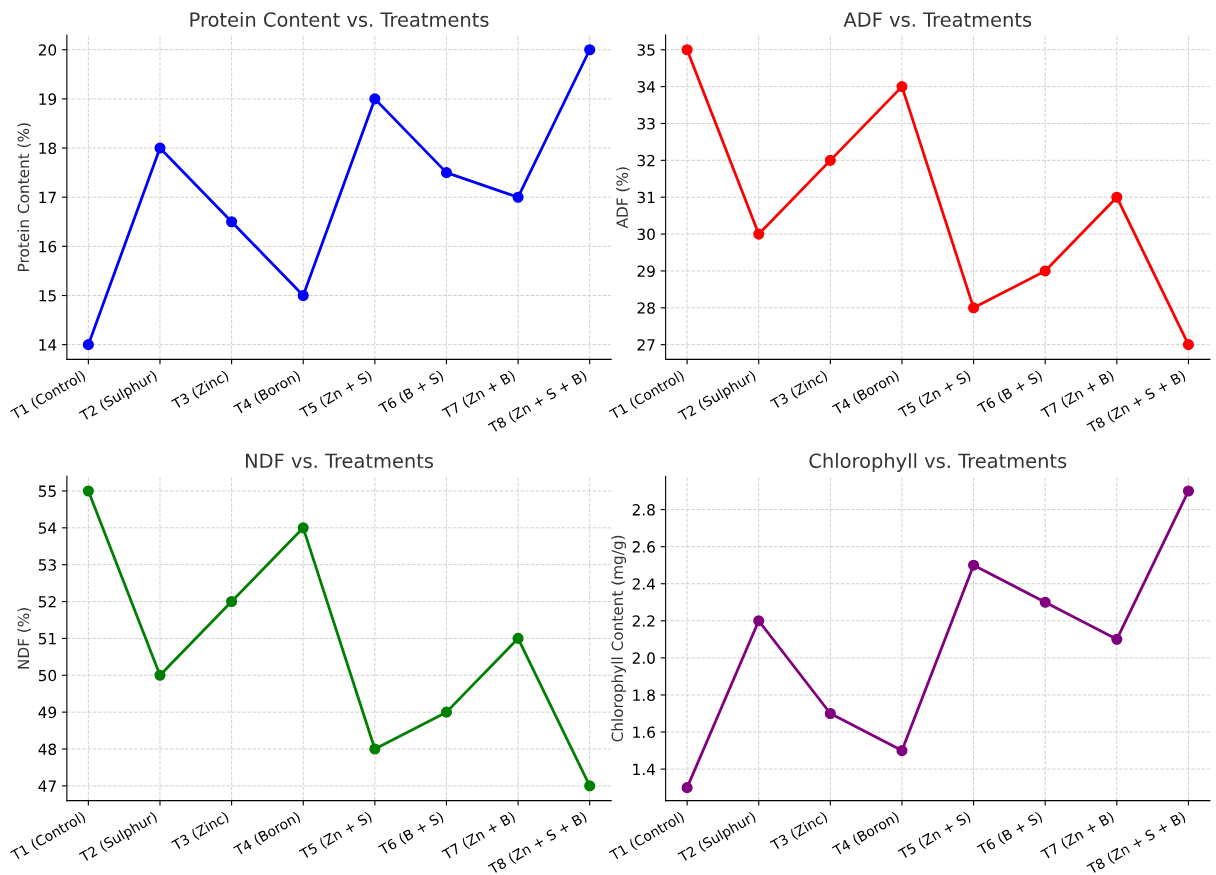  What do you see at coordinates (47, 528) in the screenshot?
I see `y-tick-label: 54` at bounding box center [47, 528].